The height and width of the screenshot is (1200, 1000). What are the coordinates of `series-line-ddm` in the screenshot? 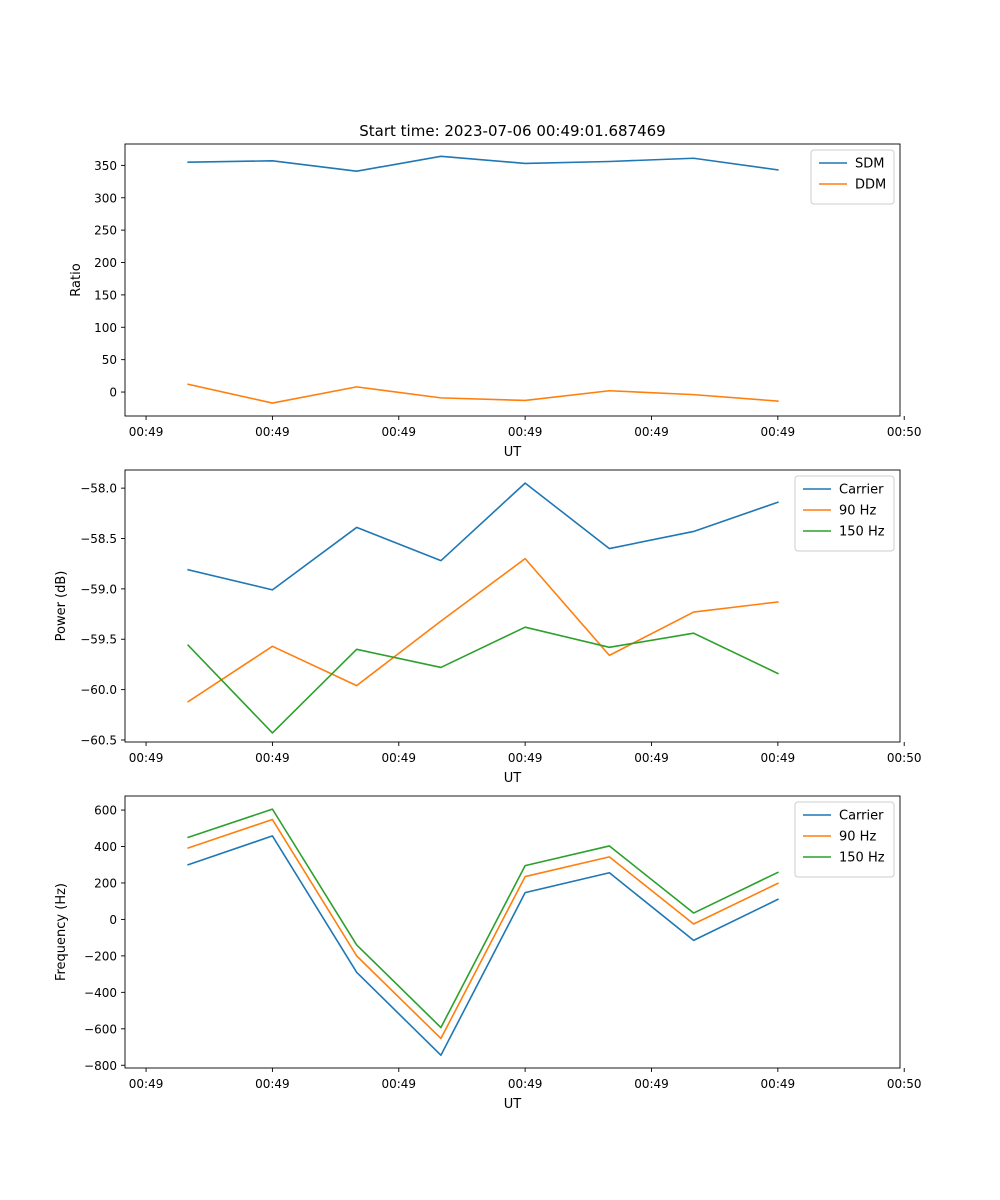 It's located at (483, 393).